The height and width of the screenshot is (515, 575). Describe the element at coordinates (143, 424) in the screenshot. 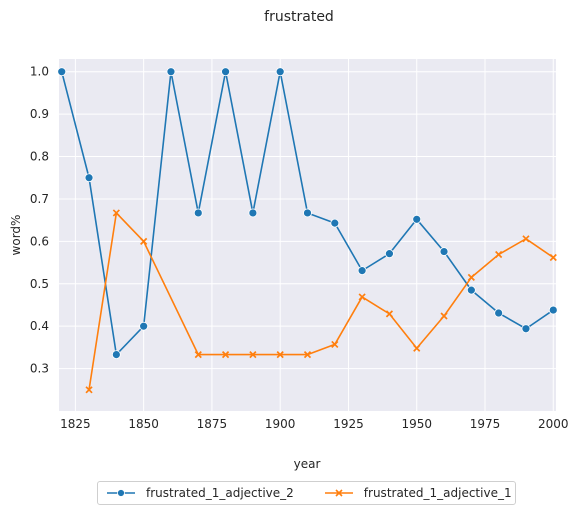

I see `x-tick-label: 1850` at that location.